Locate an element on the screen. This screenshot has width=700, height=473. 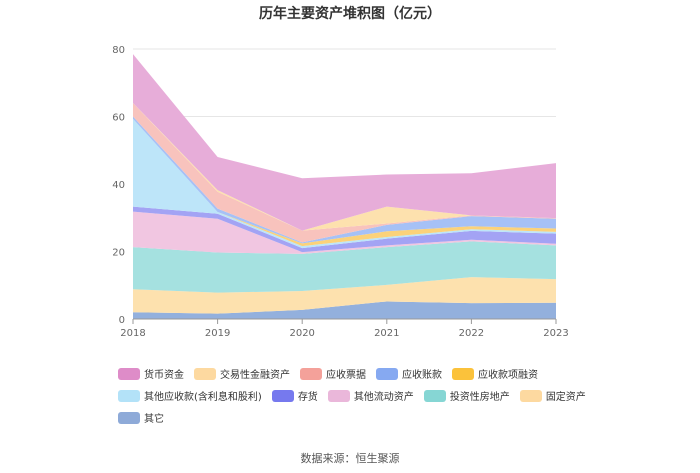
legend-row: 其他应收款(含利息和股利) 存货 其他流动资产 投资性房地产 固定资产 is located at coordinates (353, 395).